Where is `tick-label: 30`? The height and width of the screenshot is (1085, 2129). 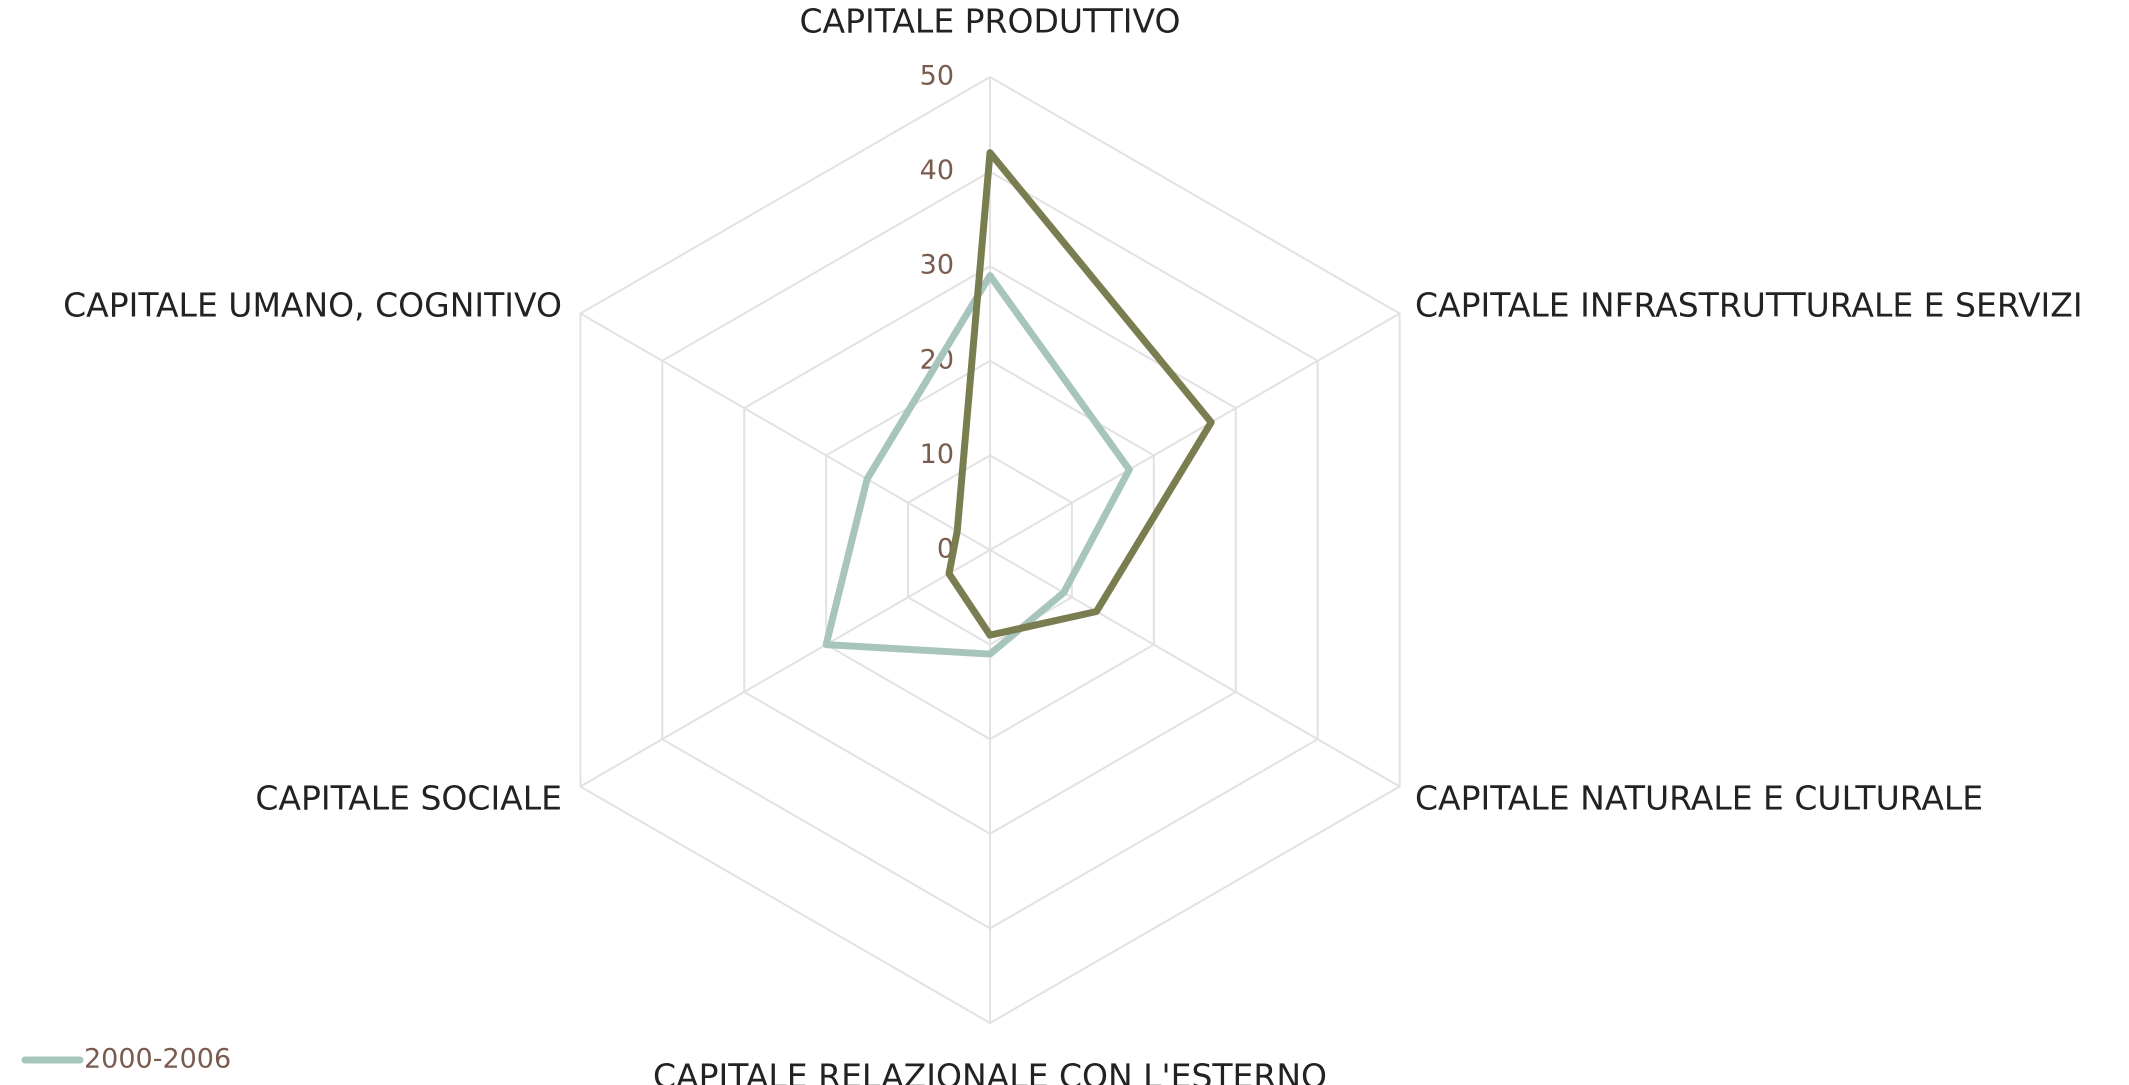
tick-label: 30 is located at coordinates (937, 265).